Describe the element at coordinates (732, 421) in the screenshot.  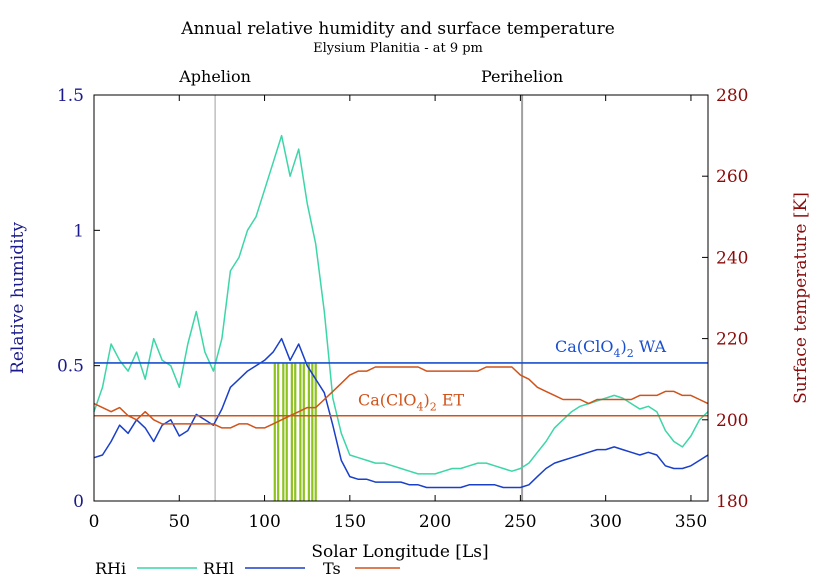
I see `y-right-tick-label: 200` at that location.